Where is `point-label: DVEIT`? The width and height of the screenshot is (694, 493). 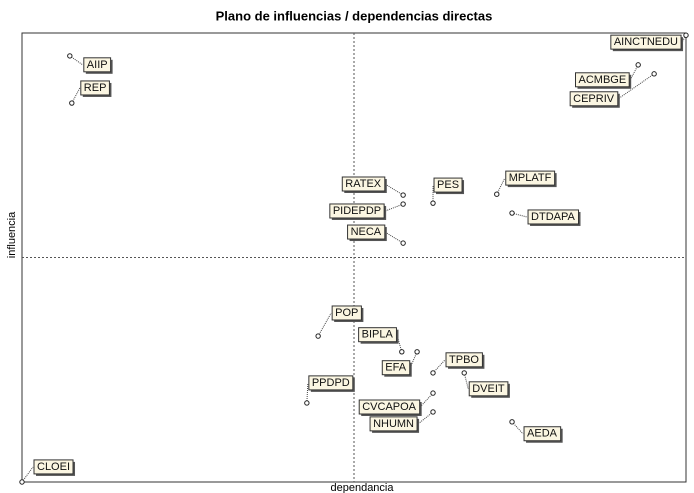
point-label: DVEIT is located at coordinates (488, 389).